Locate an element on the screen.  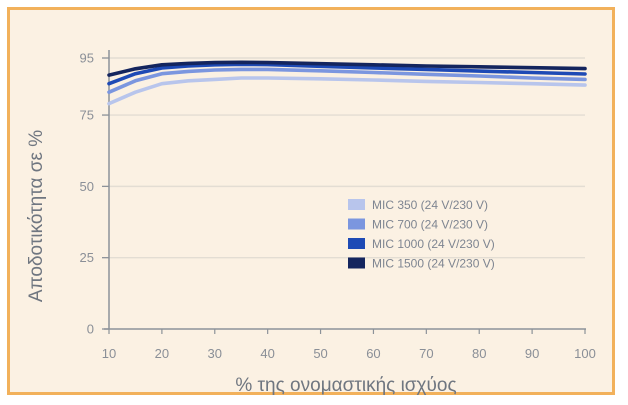
x-axis-title: % της ονομαστικής ισχύος is located at coordinates (345, 385).